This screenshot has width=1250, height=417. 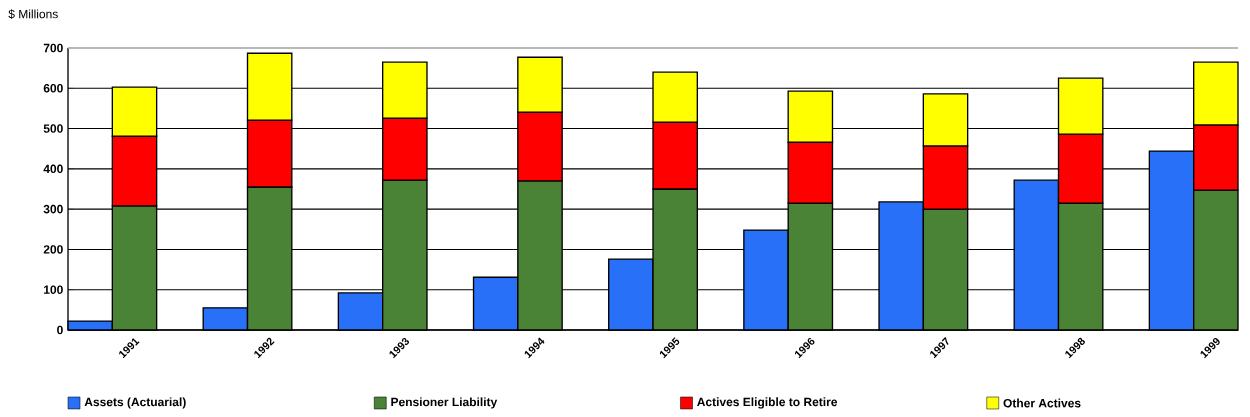 I want to click on y-tick-label: 0, so click(x=60, y=330).